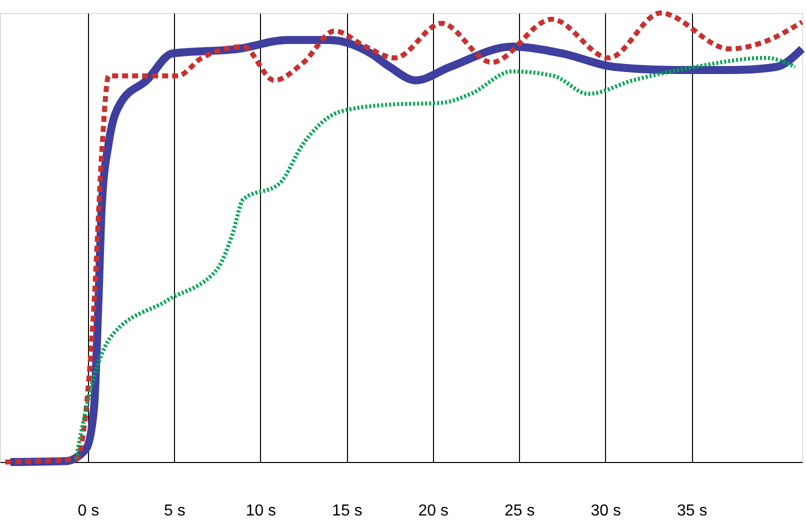 The width and height of the screenshot is (806, 523). I want to click on x-tick-label: 0 s, so click(89, 511).